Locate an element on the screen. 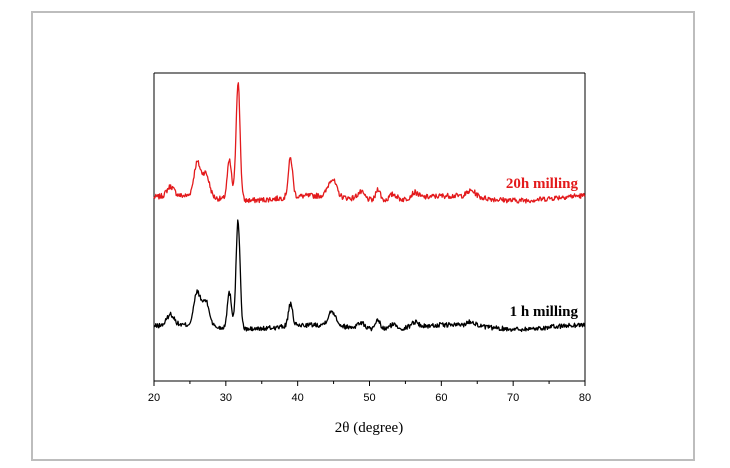 The image size is (730, 468). x-tick-label: 20 is located at coordinates (154, 398).